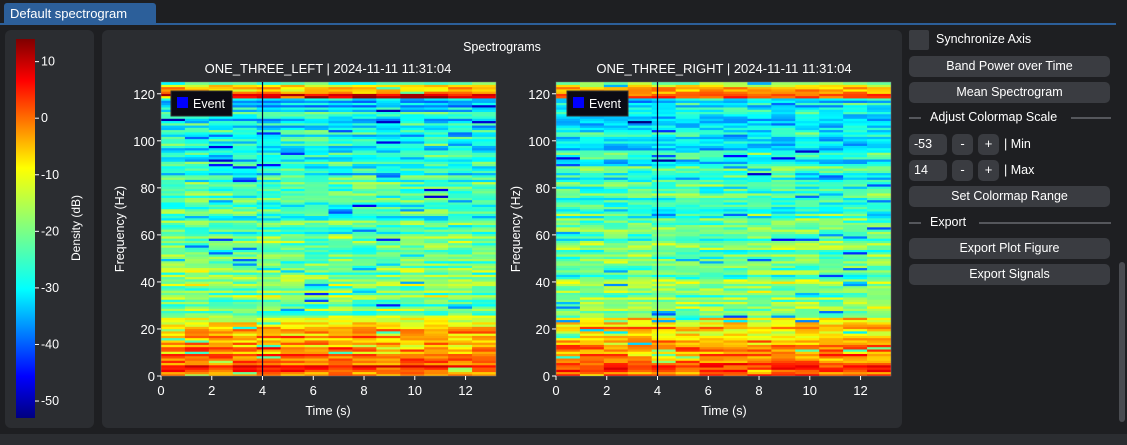  Describe the element at coordinates (80, 13) in the screenshot. I see `tab-default-spectrogram: Default spectrogram` at that location.